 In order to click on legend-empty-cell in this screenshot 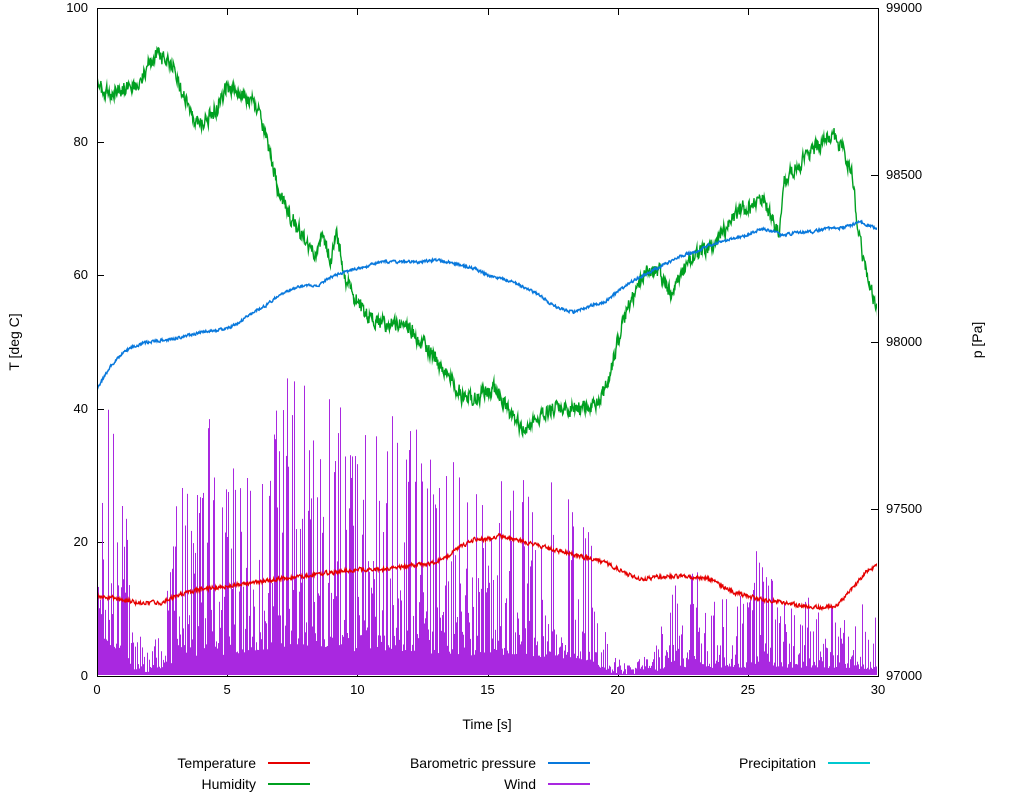, I will do `click(730, 783)`.